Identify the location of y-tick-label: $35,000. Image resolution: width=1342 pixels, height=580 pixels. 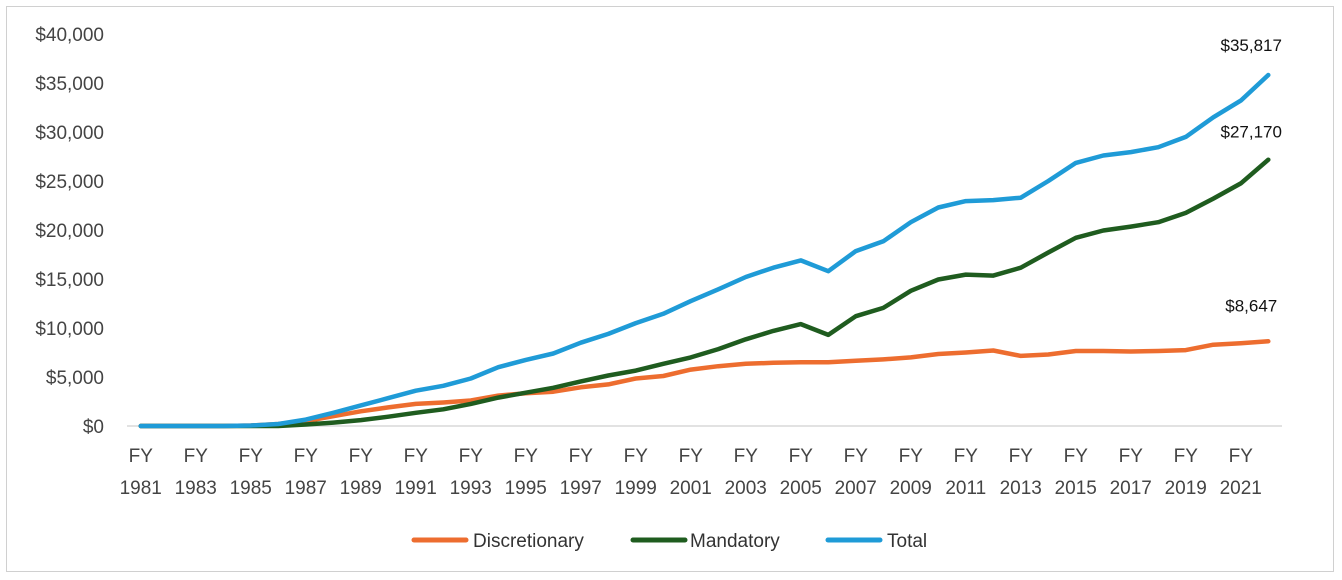
(69, 84).